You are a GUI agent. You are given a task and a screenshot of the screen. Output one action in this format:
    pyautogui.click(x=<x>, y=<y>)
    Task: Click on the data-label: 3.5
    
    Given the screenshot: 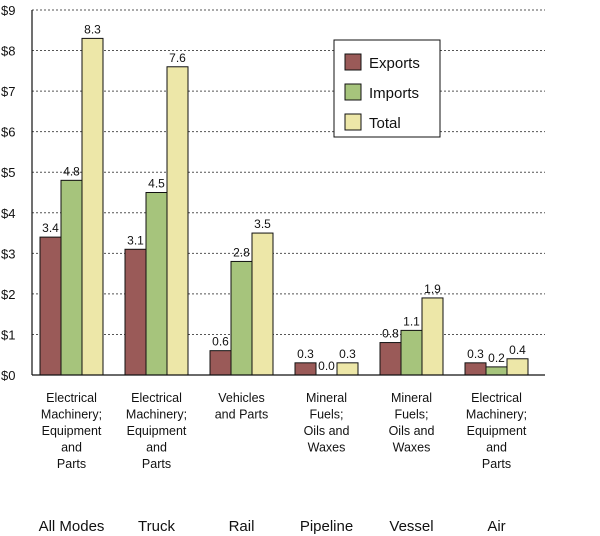 What is the action you would take?
    pyautogui.click(x=262, y=224)
    